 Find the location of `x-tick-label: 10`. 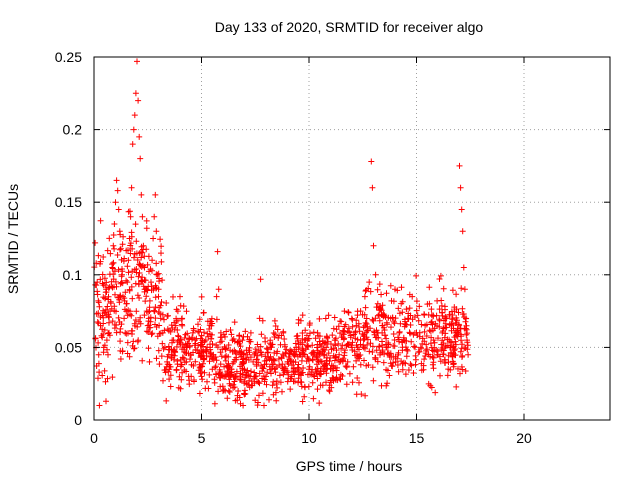

x-tick-label: 10 is located at coordinates (309, 438).